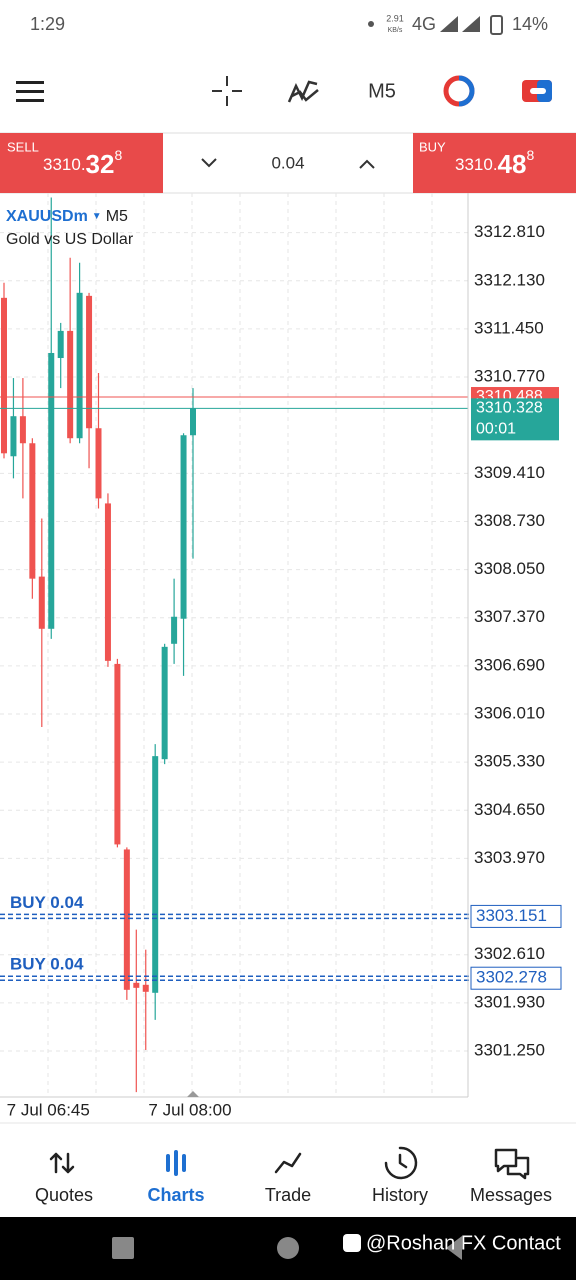 The height and width of the screenshot is (1280, 576). Describe the element at coordinates (123, 1248) in the screenshot. I see `recents-button` at that location.